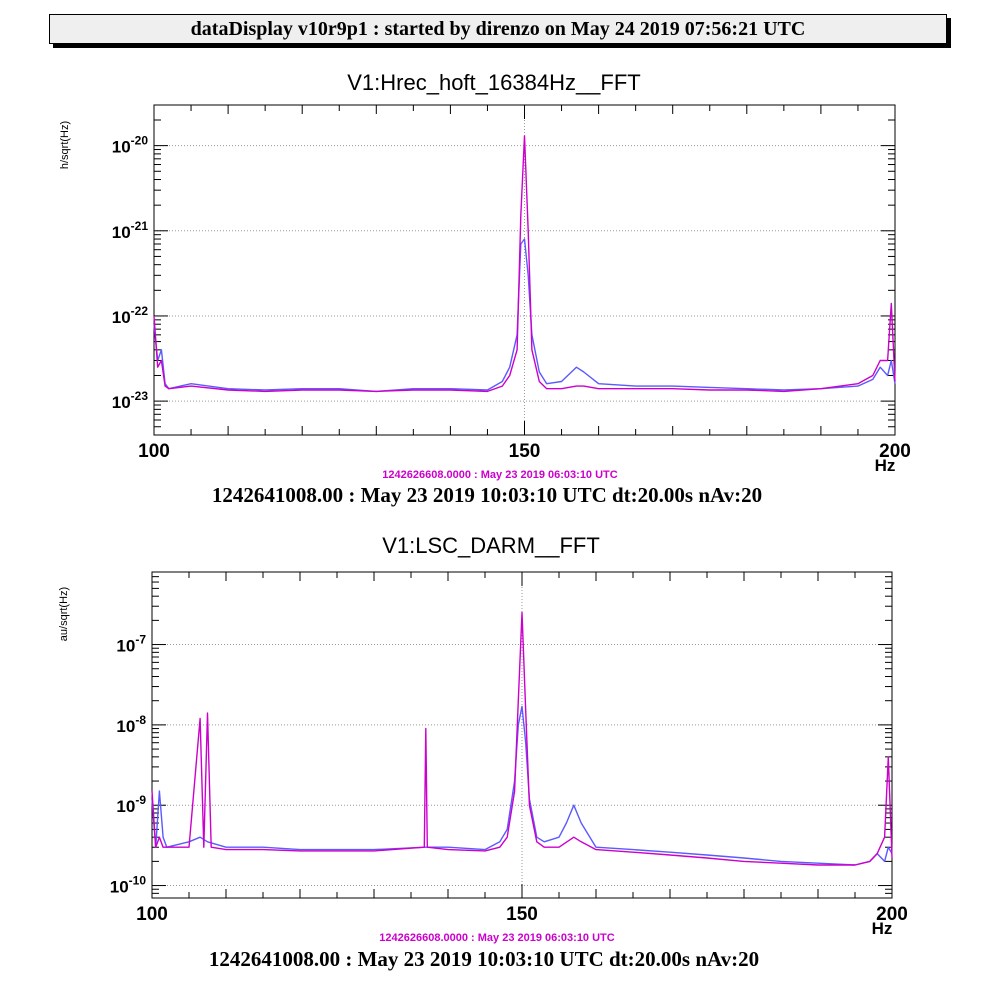 The height and width of the screenshot is (985, 996). What do you see at coordinates (525, 451) in the screenshot?
I see `plot1-x-tick-label: 150` at bounding box center [525, 451].